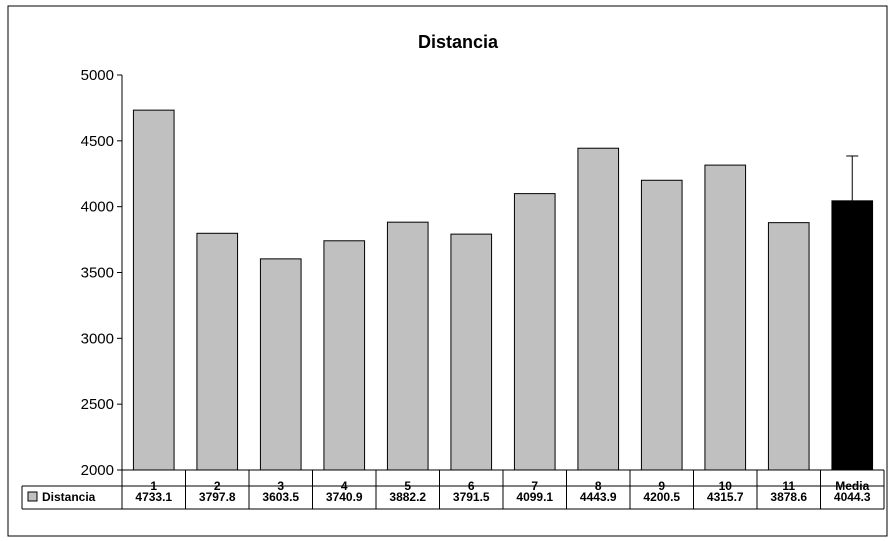 Image resolution: width=891 pixels, height=541 pixels. I want to click on category-label-7: 7, so click(534, 486).